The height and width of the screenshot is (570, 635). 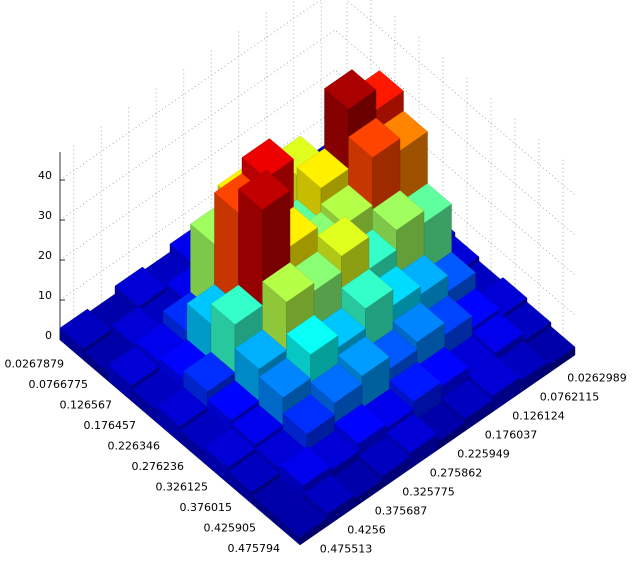 I want to click on z-tick-label: 40, so click(x=45, y=175).